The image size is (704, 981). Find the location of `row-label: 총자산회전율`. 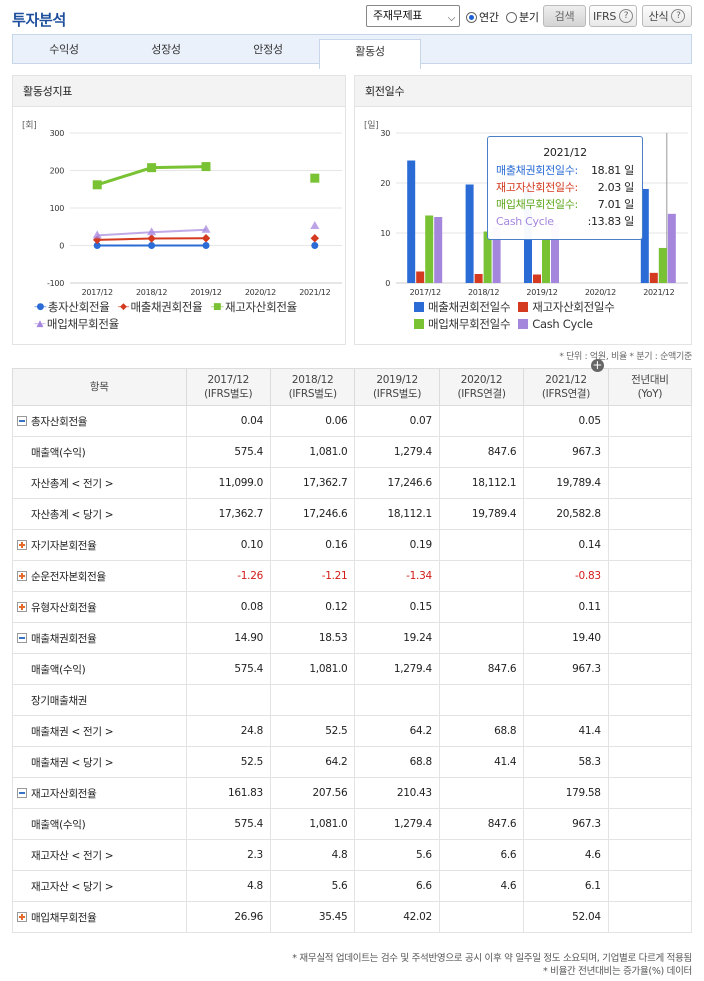

row-label: 총자산회전율 is located at coordinates (99, 421).